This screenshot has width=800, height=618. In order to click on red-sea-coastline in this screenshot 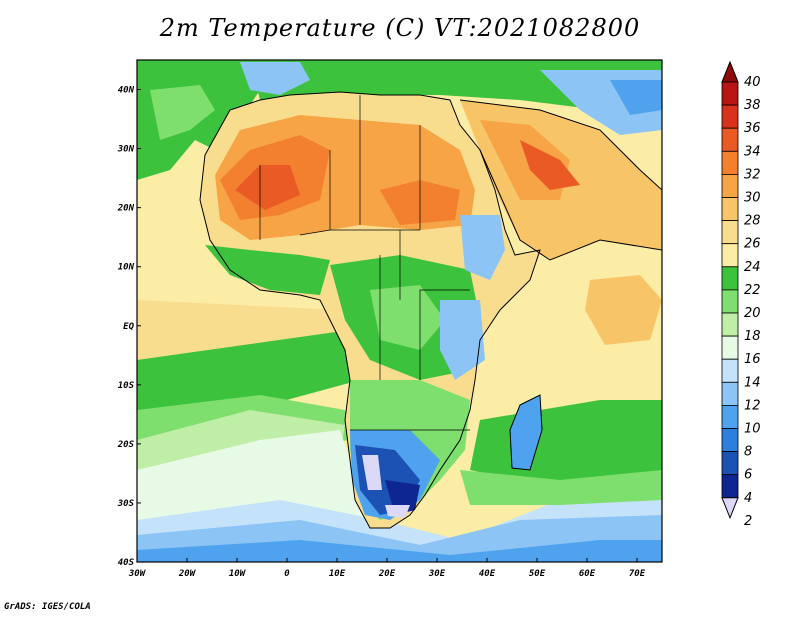, I will do `click(570, 205)`.